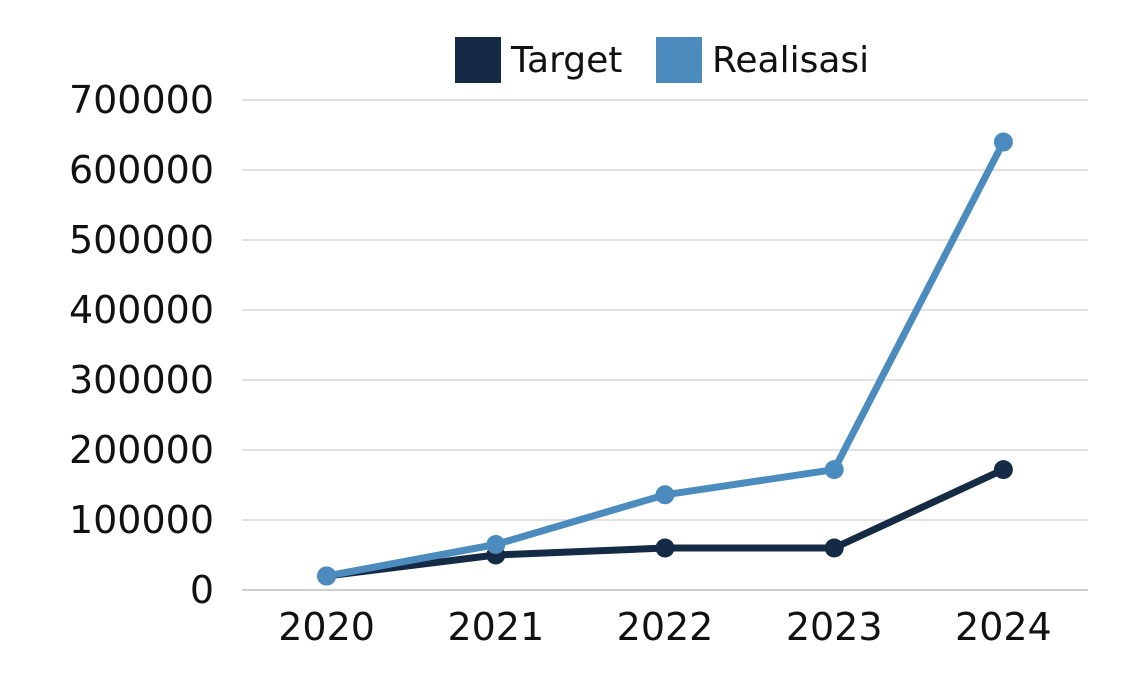 The image size is (1128, 674). I want to click on y-tick-label: 300000, so click(141, 380).